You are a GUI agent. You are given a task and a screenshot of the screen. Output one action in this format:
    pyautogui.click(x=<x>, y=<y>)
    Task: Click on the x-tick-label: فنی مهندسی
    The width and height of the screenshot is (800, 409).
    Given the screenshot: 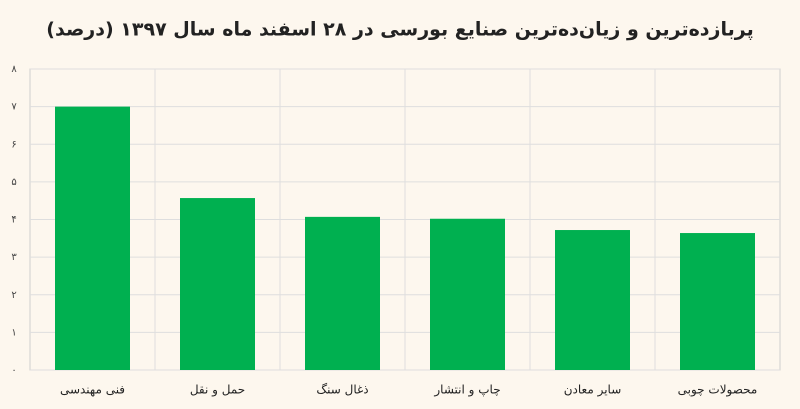 What is the action you would take?
    pyautogui.click(x=92, y=390)
    